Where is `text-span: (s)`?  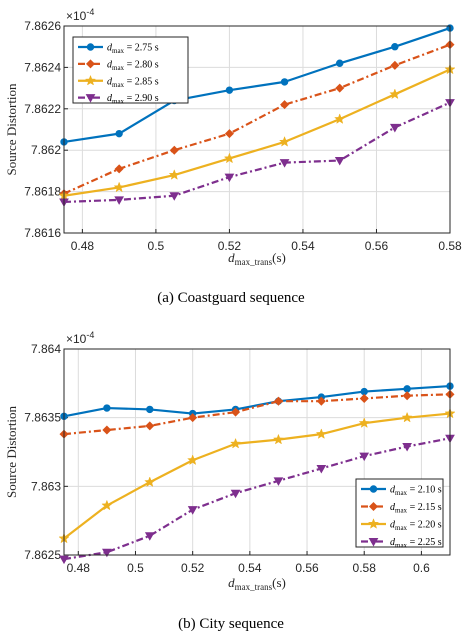
text-span: (s) is located at coordinates (279, 582).